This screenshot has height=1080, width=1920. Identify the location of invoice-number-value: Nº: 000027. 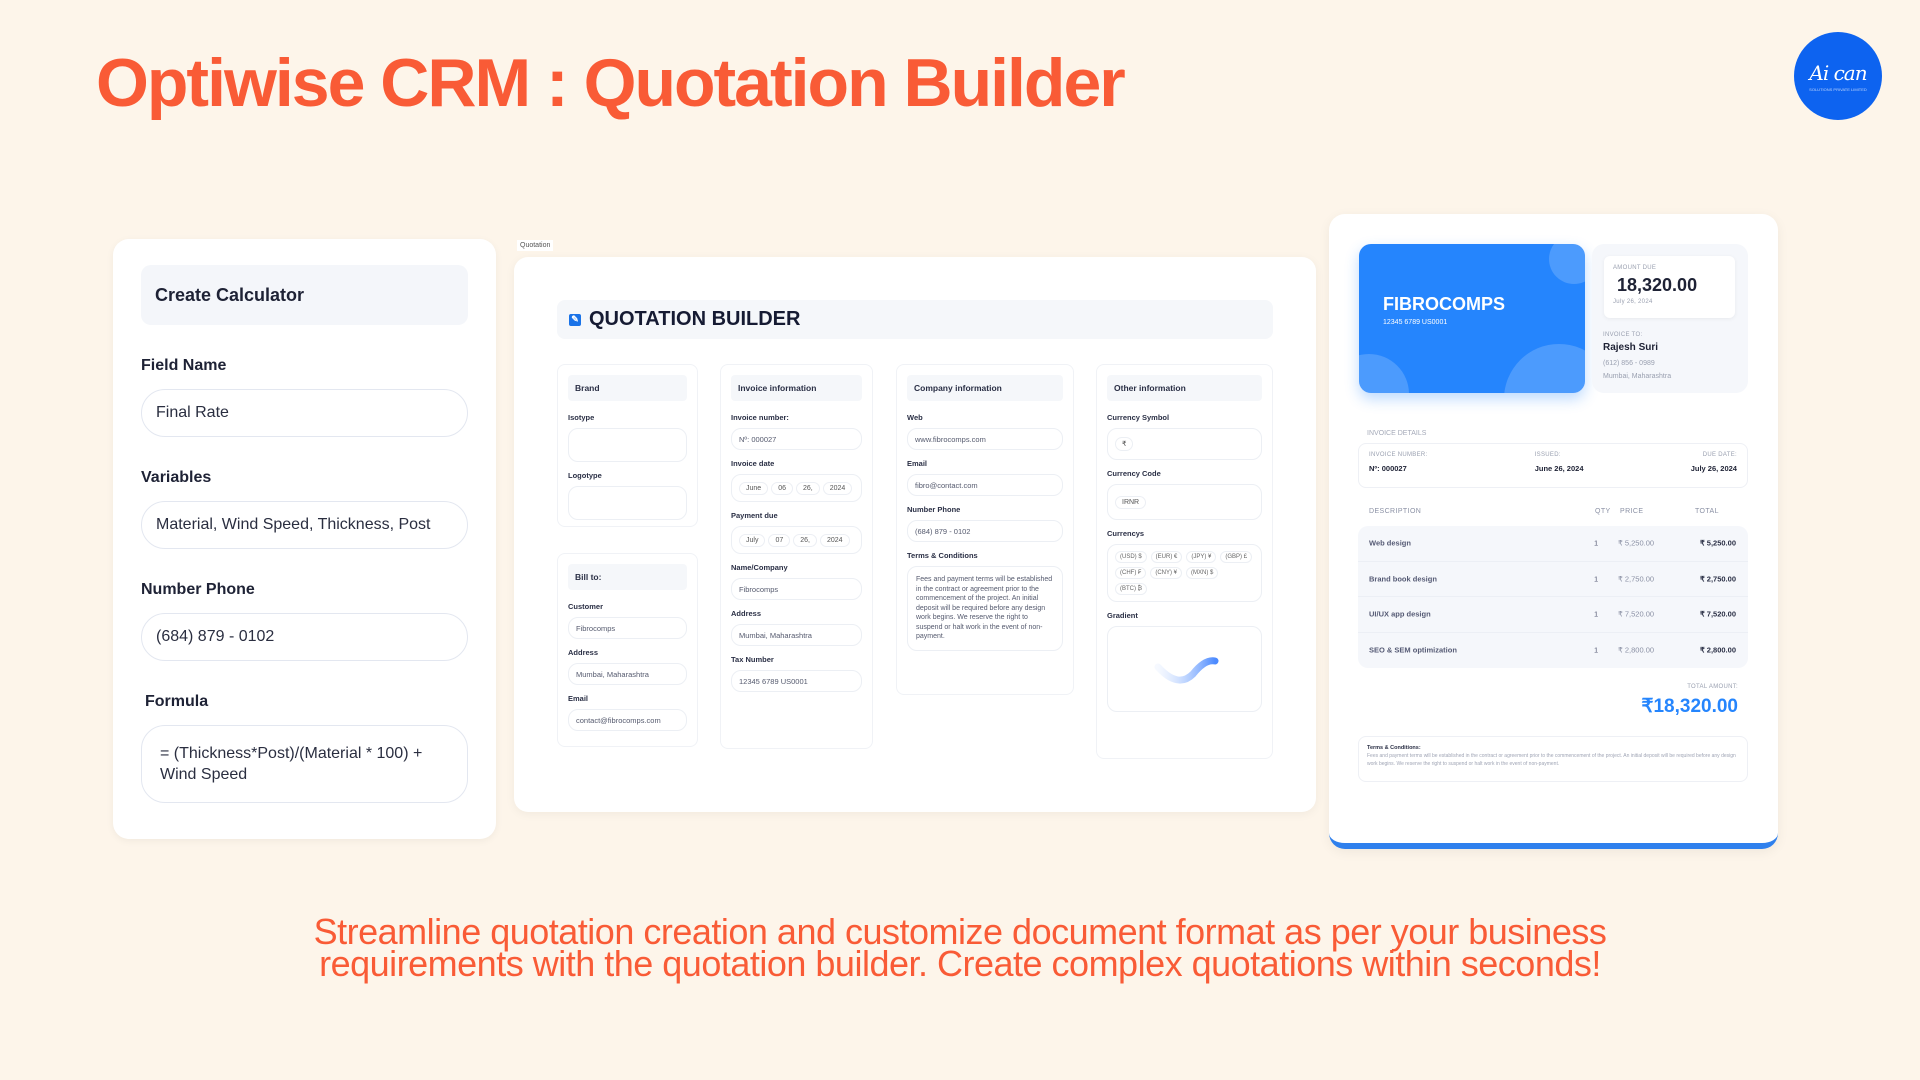
(1388, 468).